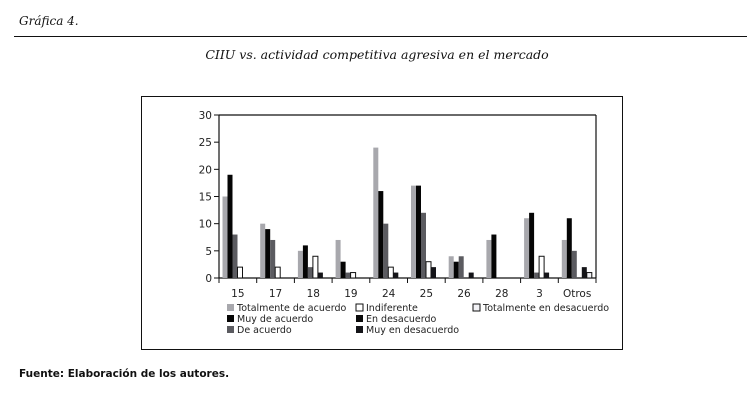 Image resolution: width=754 pixels, height=407 pixels. Describe the element at coordinates (205, 170) in the screenshot. I see `y-tick-label: 20` at that location.